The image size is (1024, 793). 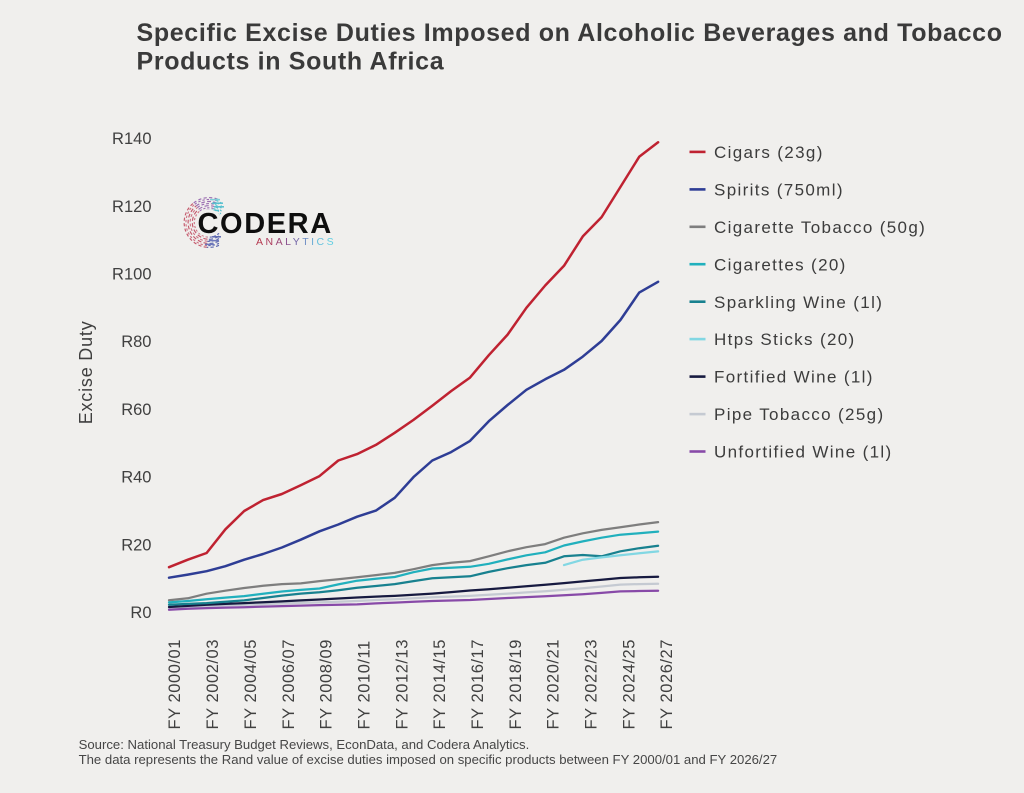 I want to click on svg-text: FY 2016/17, so click(x=478, y=684).